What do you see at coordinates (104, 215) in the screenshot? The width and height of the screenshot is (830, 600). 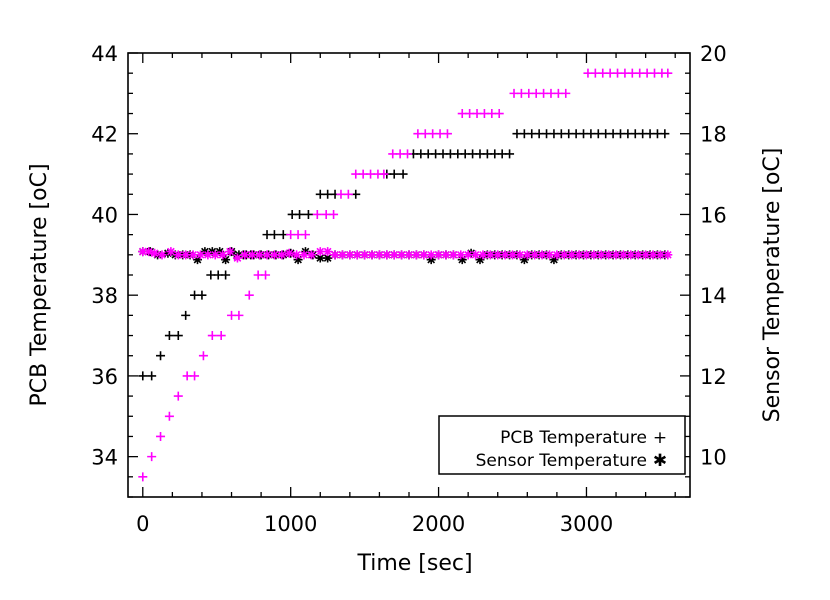 I see `y-tick-label-left: 40` at bounding box center [104, 215].